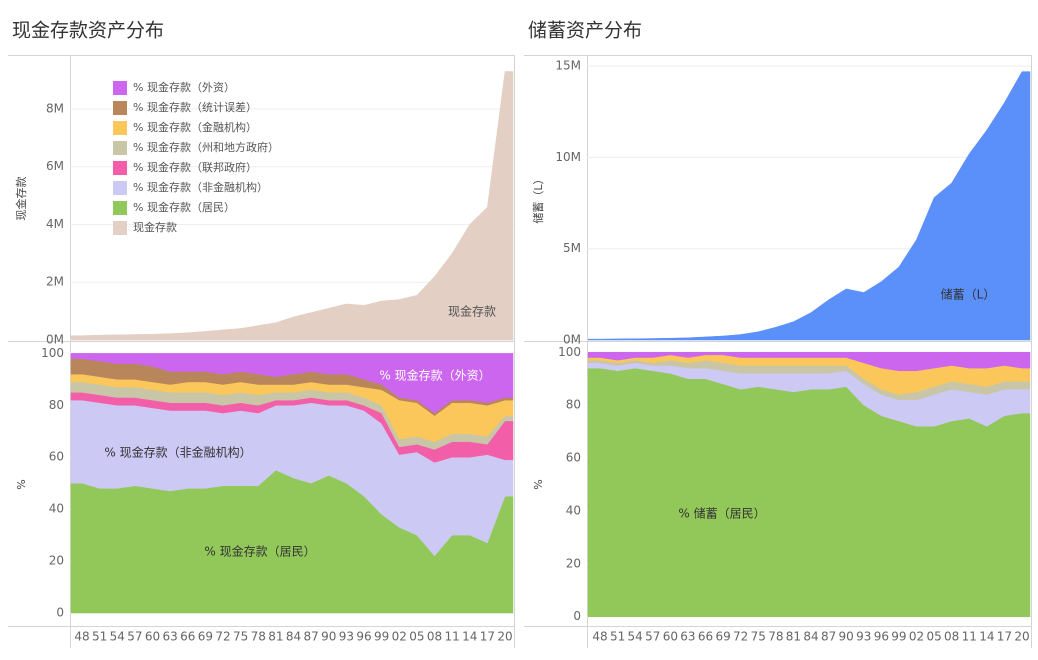 The width and height of the screenshot is (1038, 660). I want to click on x-tick-label: 48, so click(599, 637).